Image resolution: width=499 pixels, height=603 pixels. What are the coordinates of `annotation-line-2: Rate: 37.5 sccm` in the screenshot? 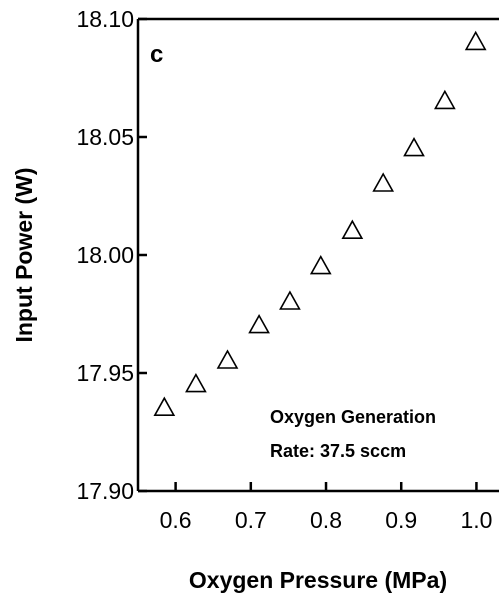 It's located at (338, 451).